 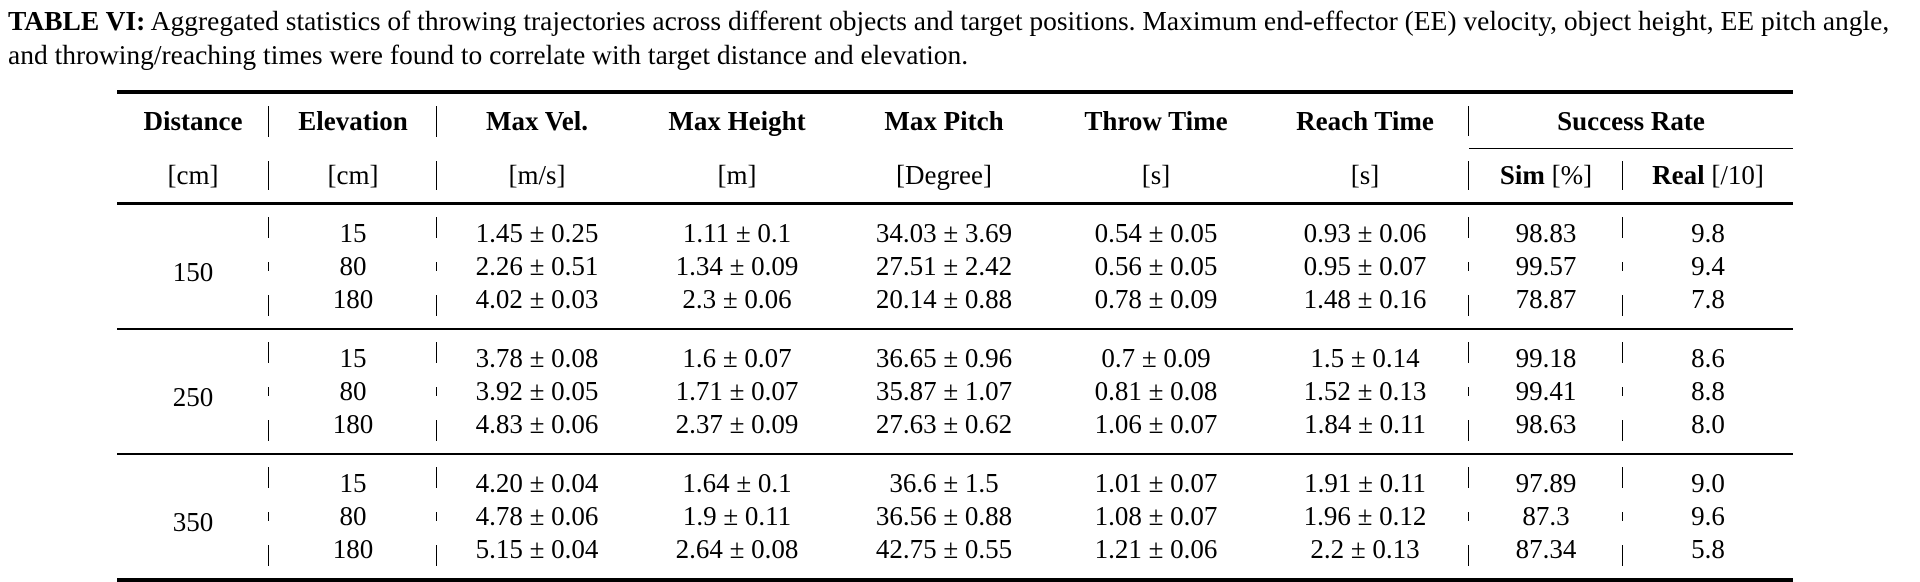 I want to click on cell-reach-time: 0.93 ± 0.06, so click(x=1365, y=233).